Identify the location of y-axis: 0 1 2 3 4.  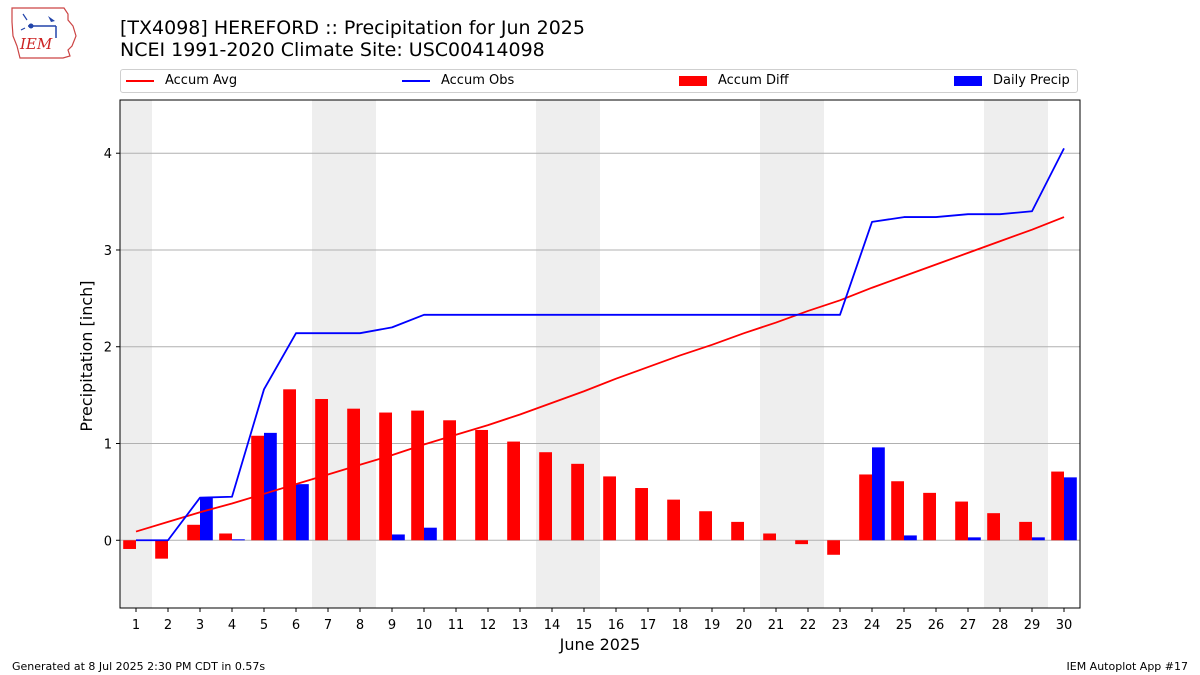
(112, 348).